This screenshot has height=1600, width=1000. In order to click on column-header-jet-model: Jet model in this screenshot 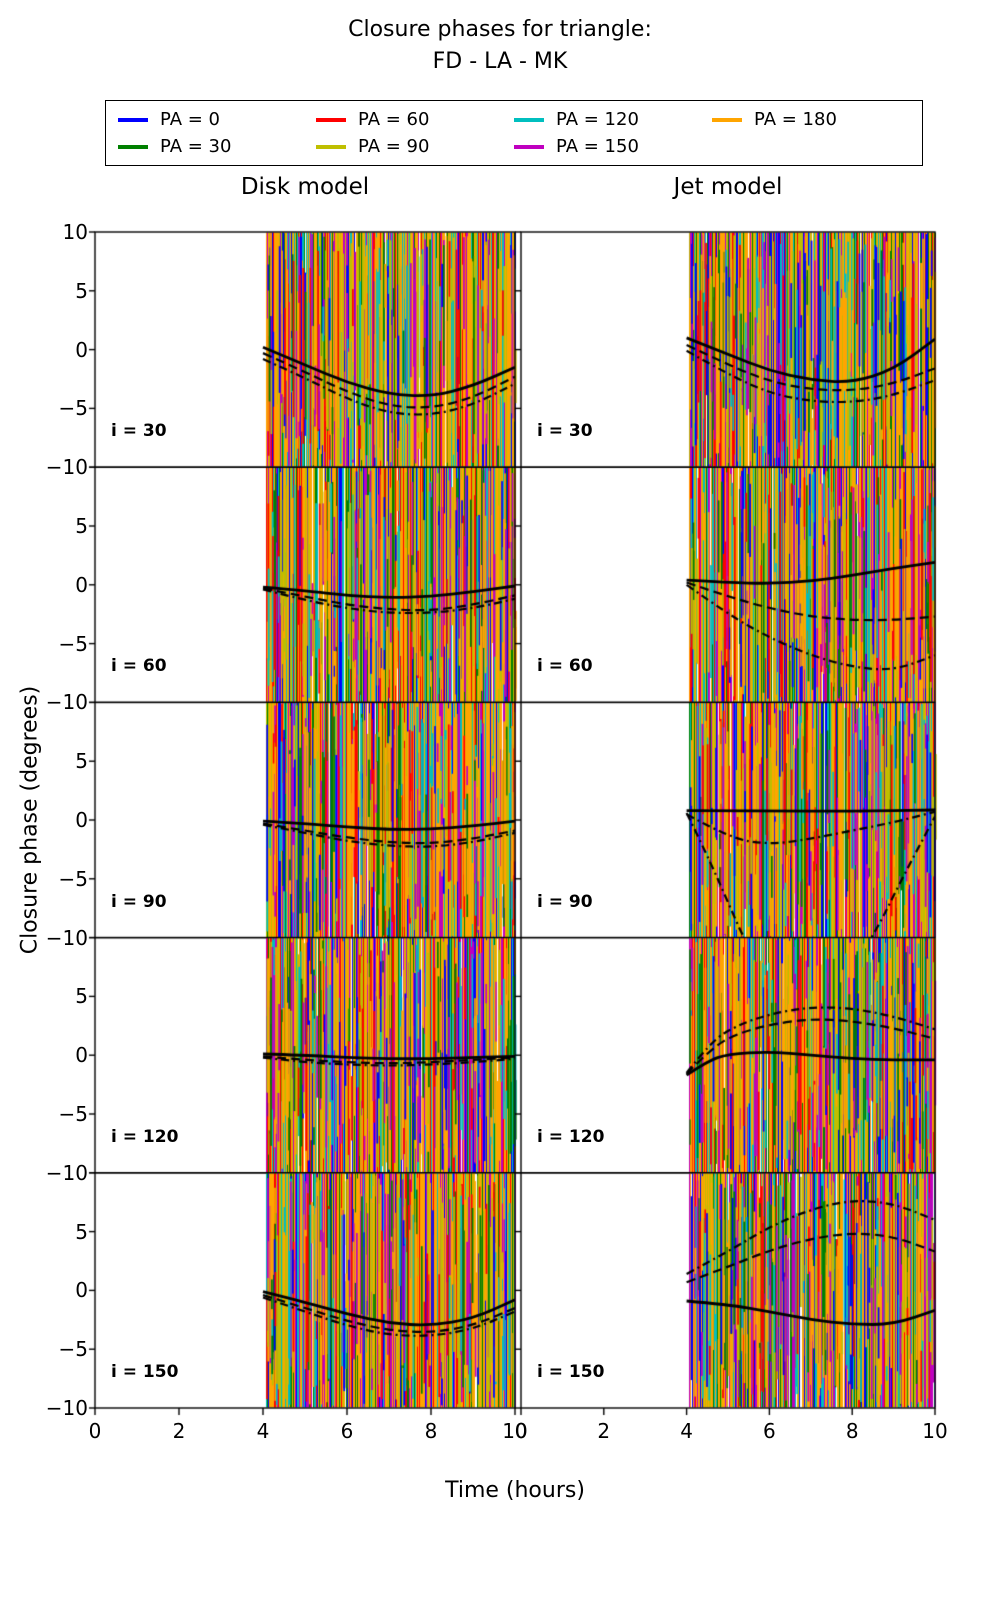, I will do `click(728, 187)`.